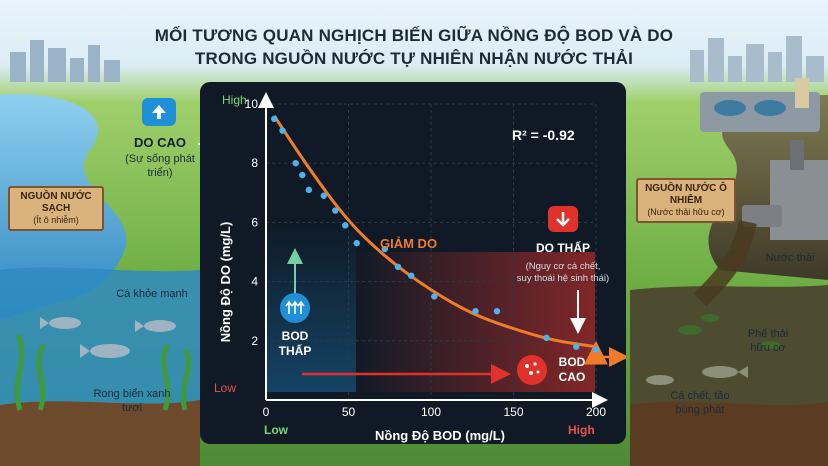  I want to click on polluted-water-sign-subtitle: (Nước thải hữu cơ), so click(686, 212).